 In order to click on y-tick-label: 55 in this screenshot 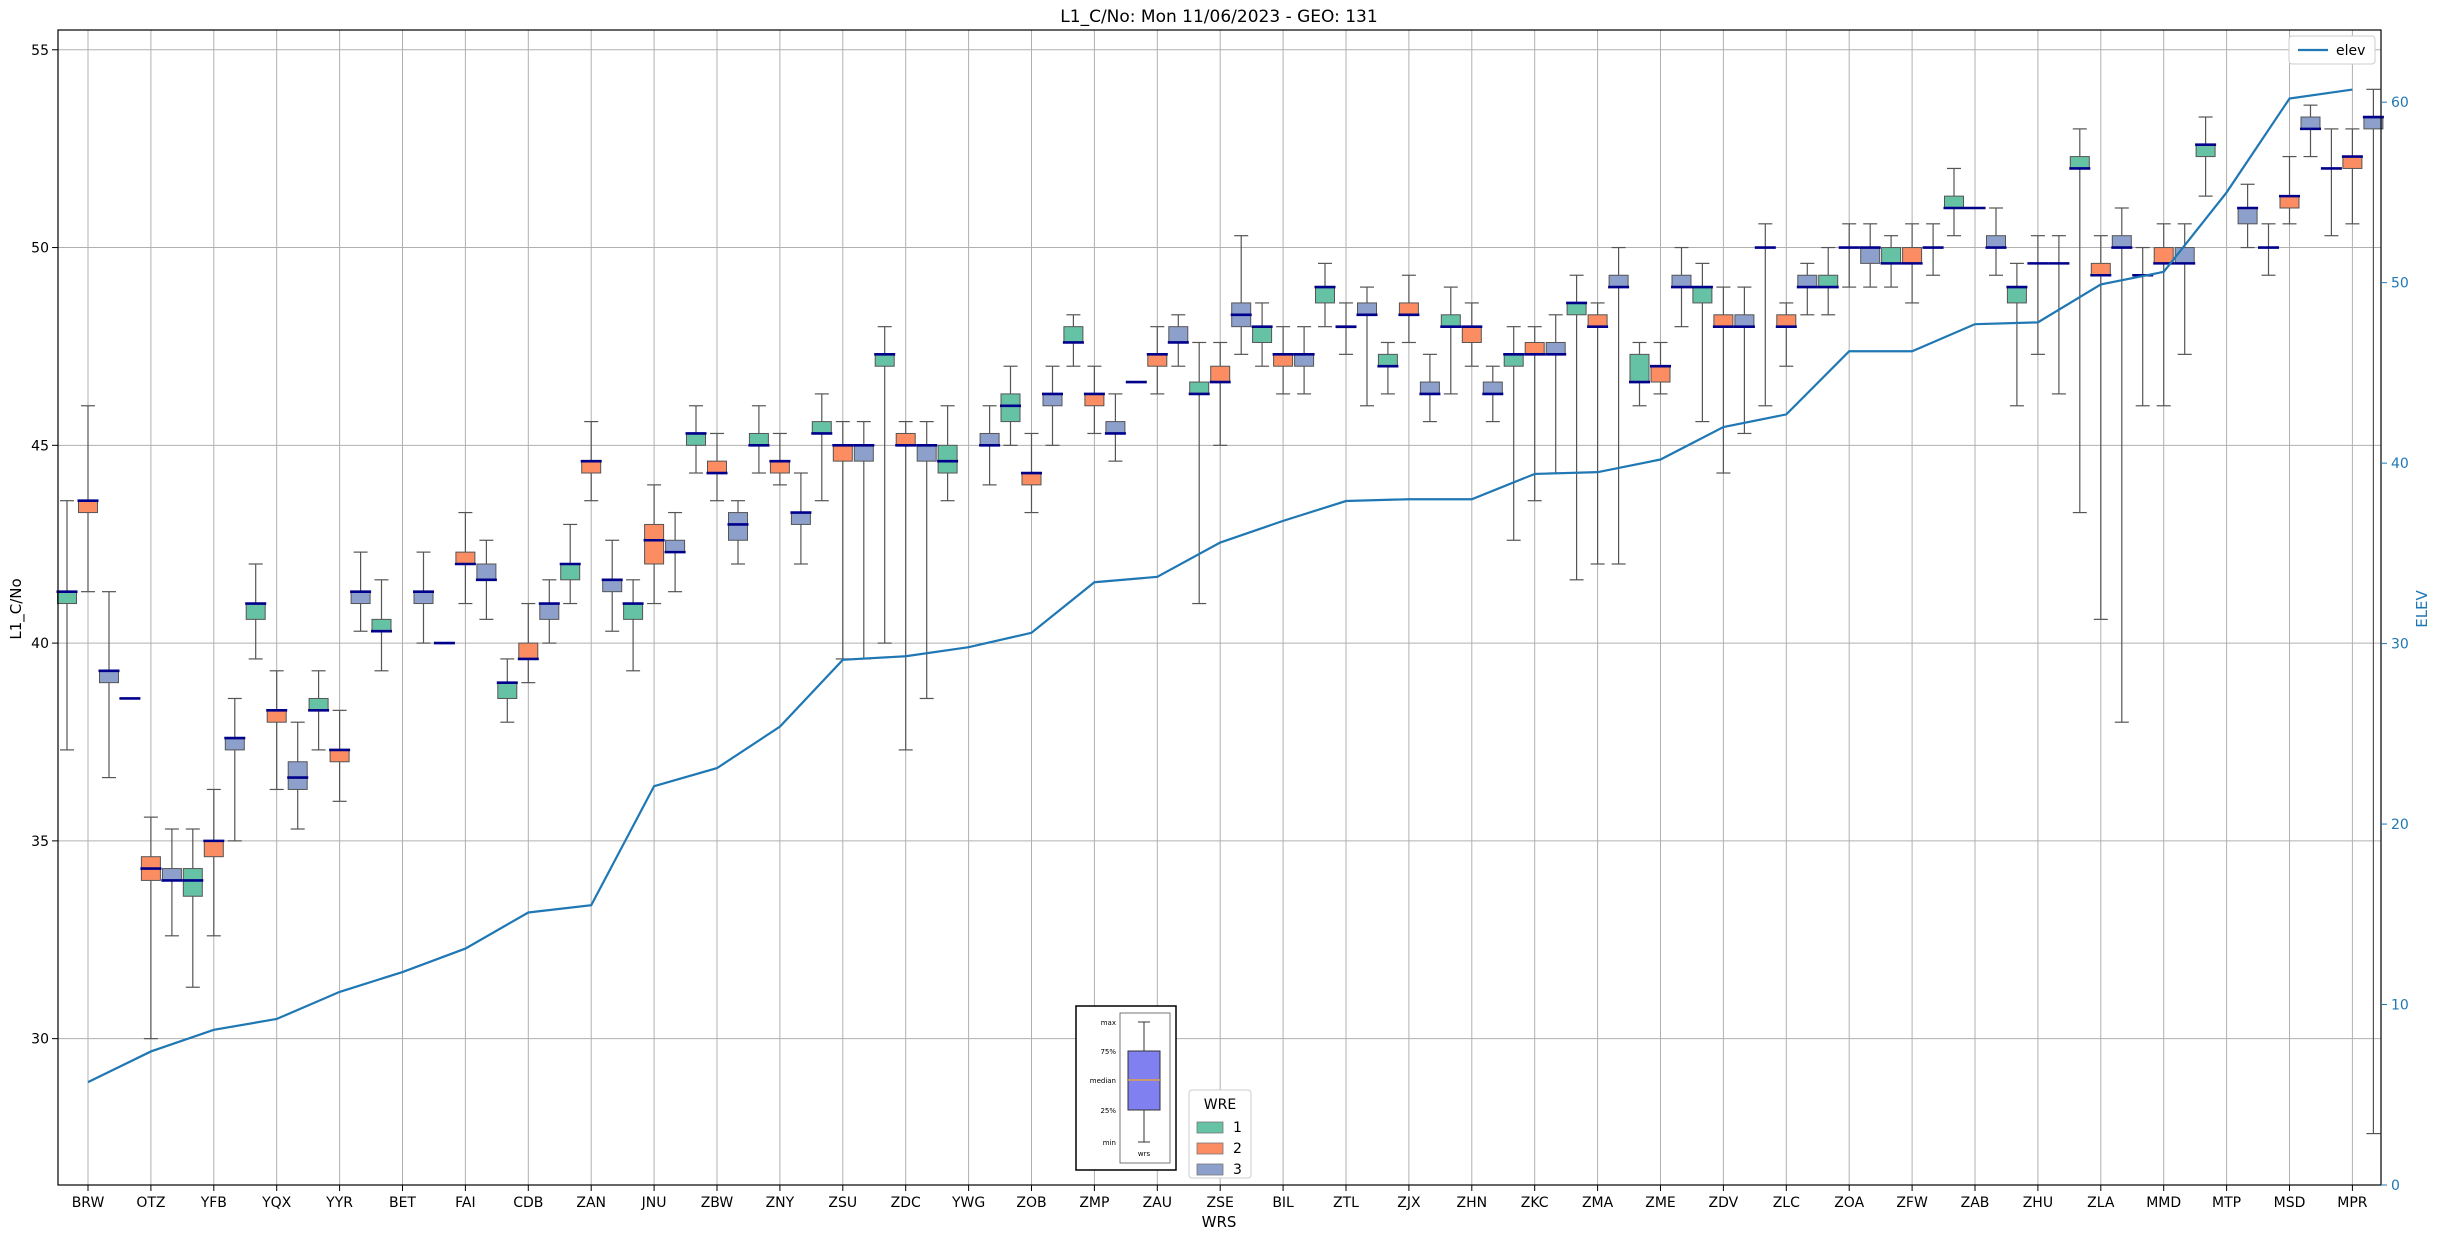, I will do `click(40, 51)`.